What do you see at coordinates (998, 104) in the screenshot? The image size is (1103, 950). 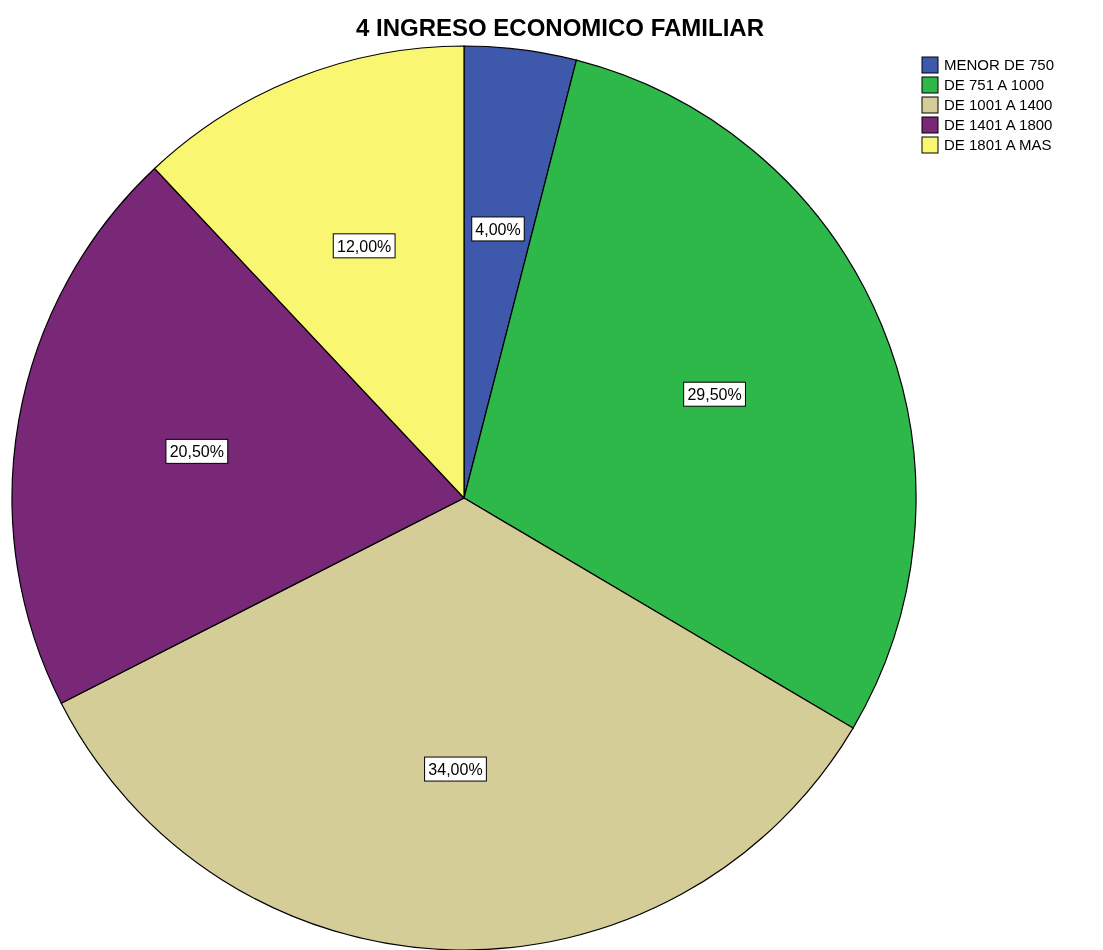 I see `legend-label: DE 1001 A 1400` at bounding box center [998, 104].